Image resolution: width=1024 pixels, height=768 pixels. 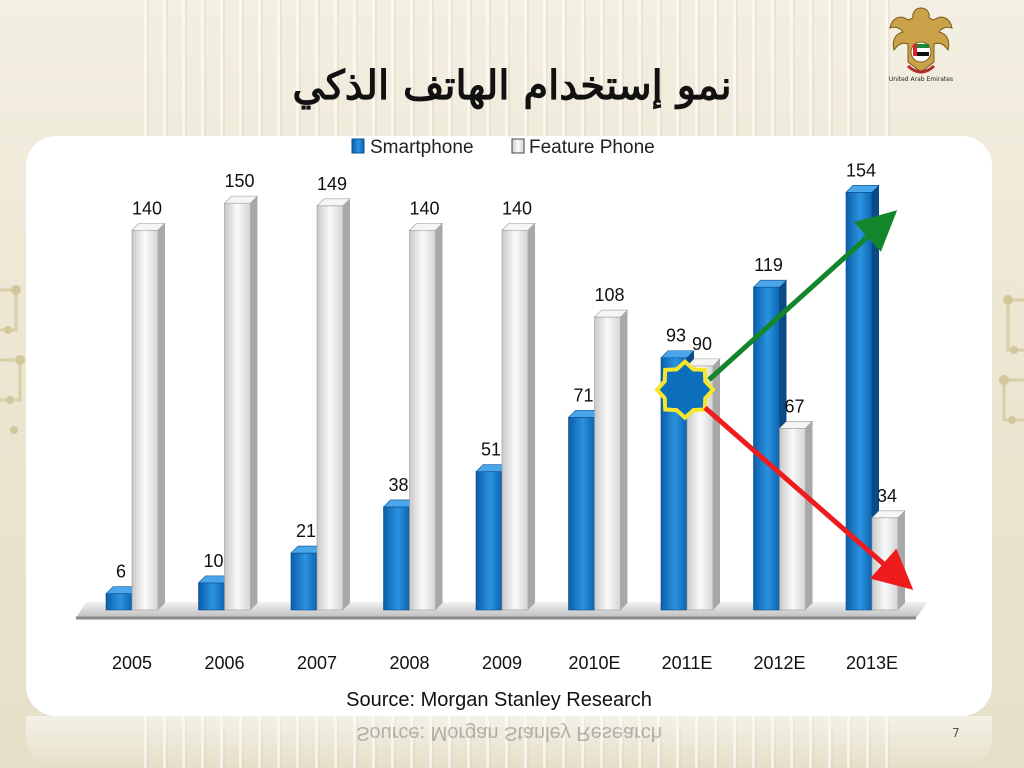 What do you see at coordinates (161, 416) in the screenshot?
I see `bar-side-feature-phone-2005` at bounding box center [161, 416].